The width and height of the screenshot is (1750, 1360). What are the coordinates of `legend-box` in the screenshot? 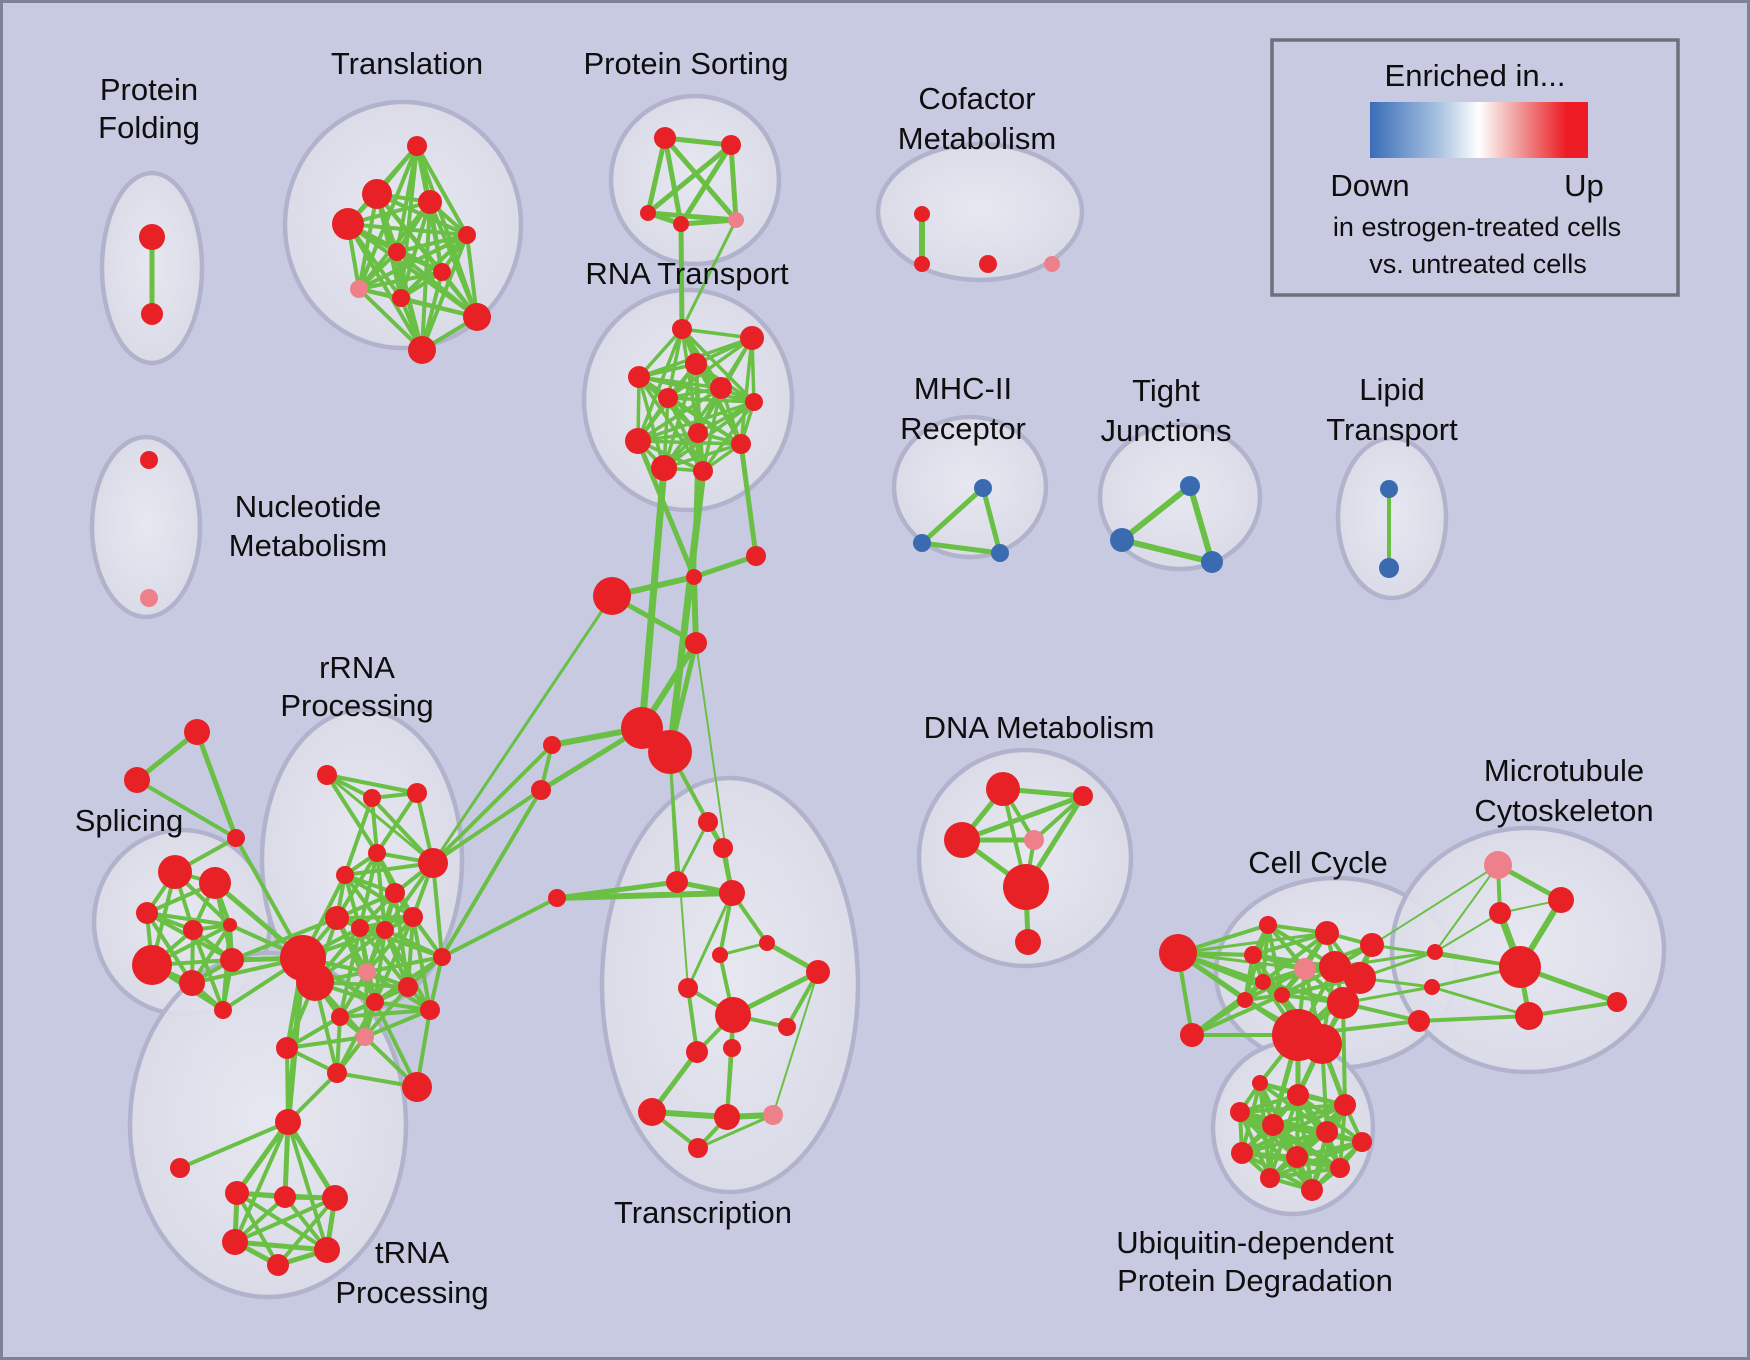 It's located at (1475, 167).